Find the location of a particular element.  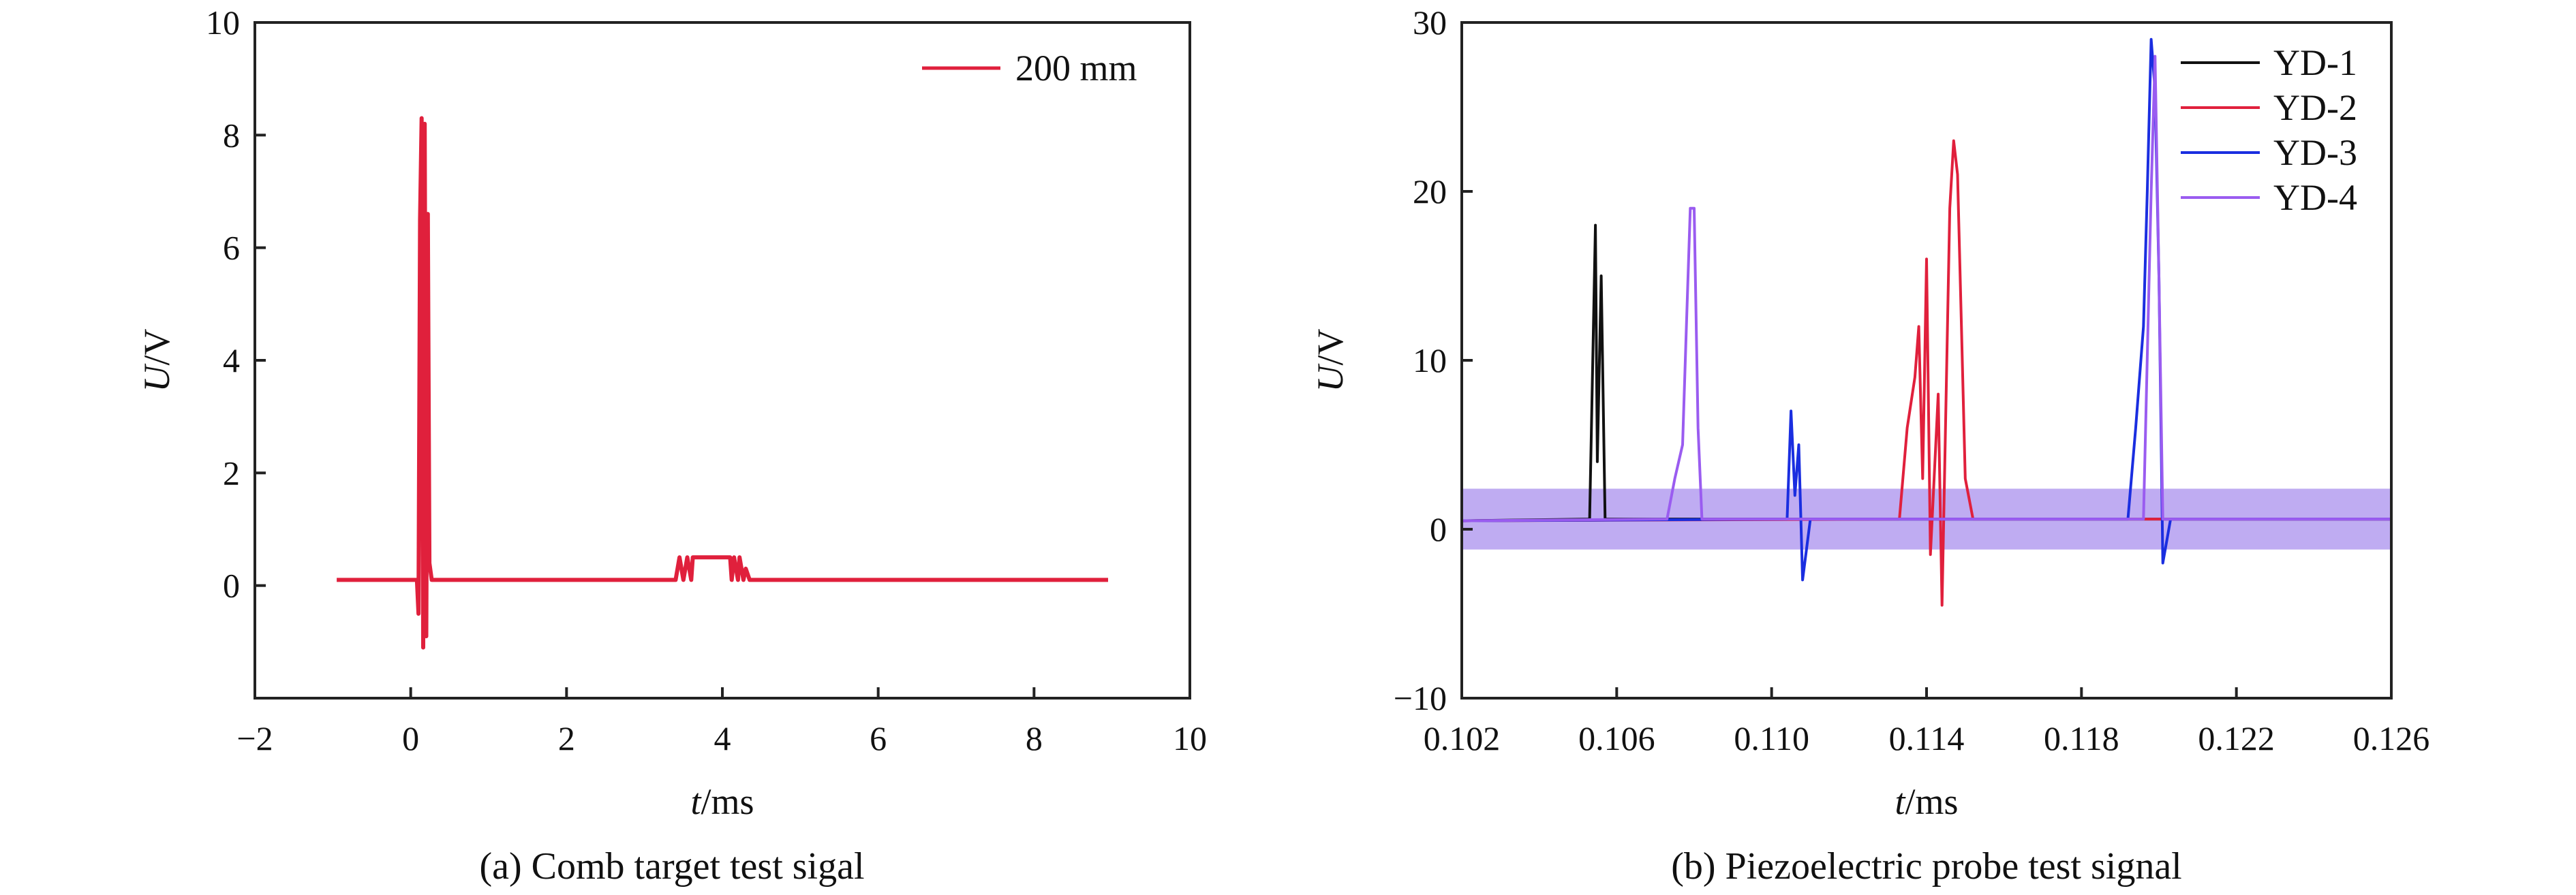

panel-b-y-tick-label: −10 is located at coordinates (1420, 698).